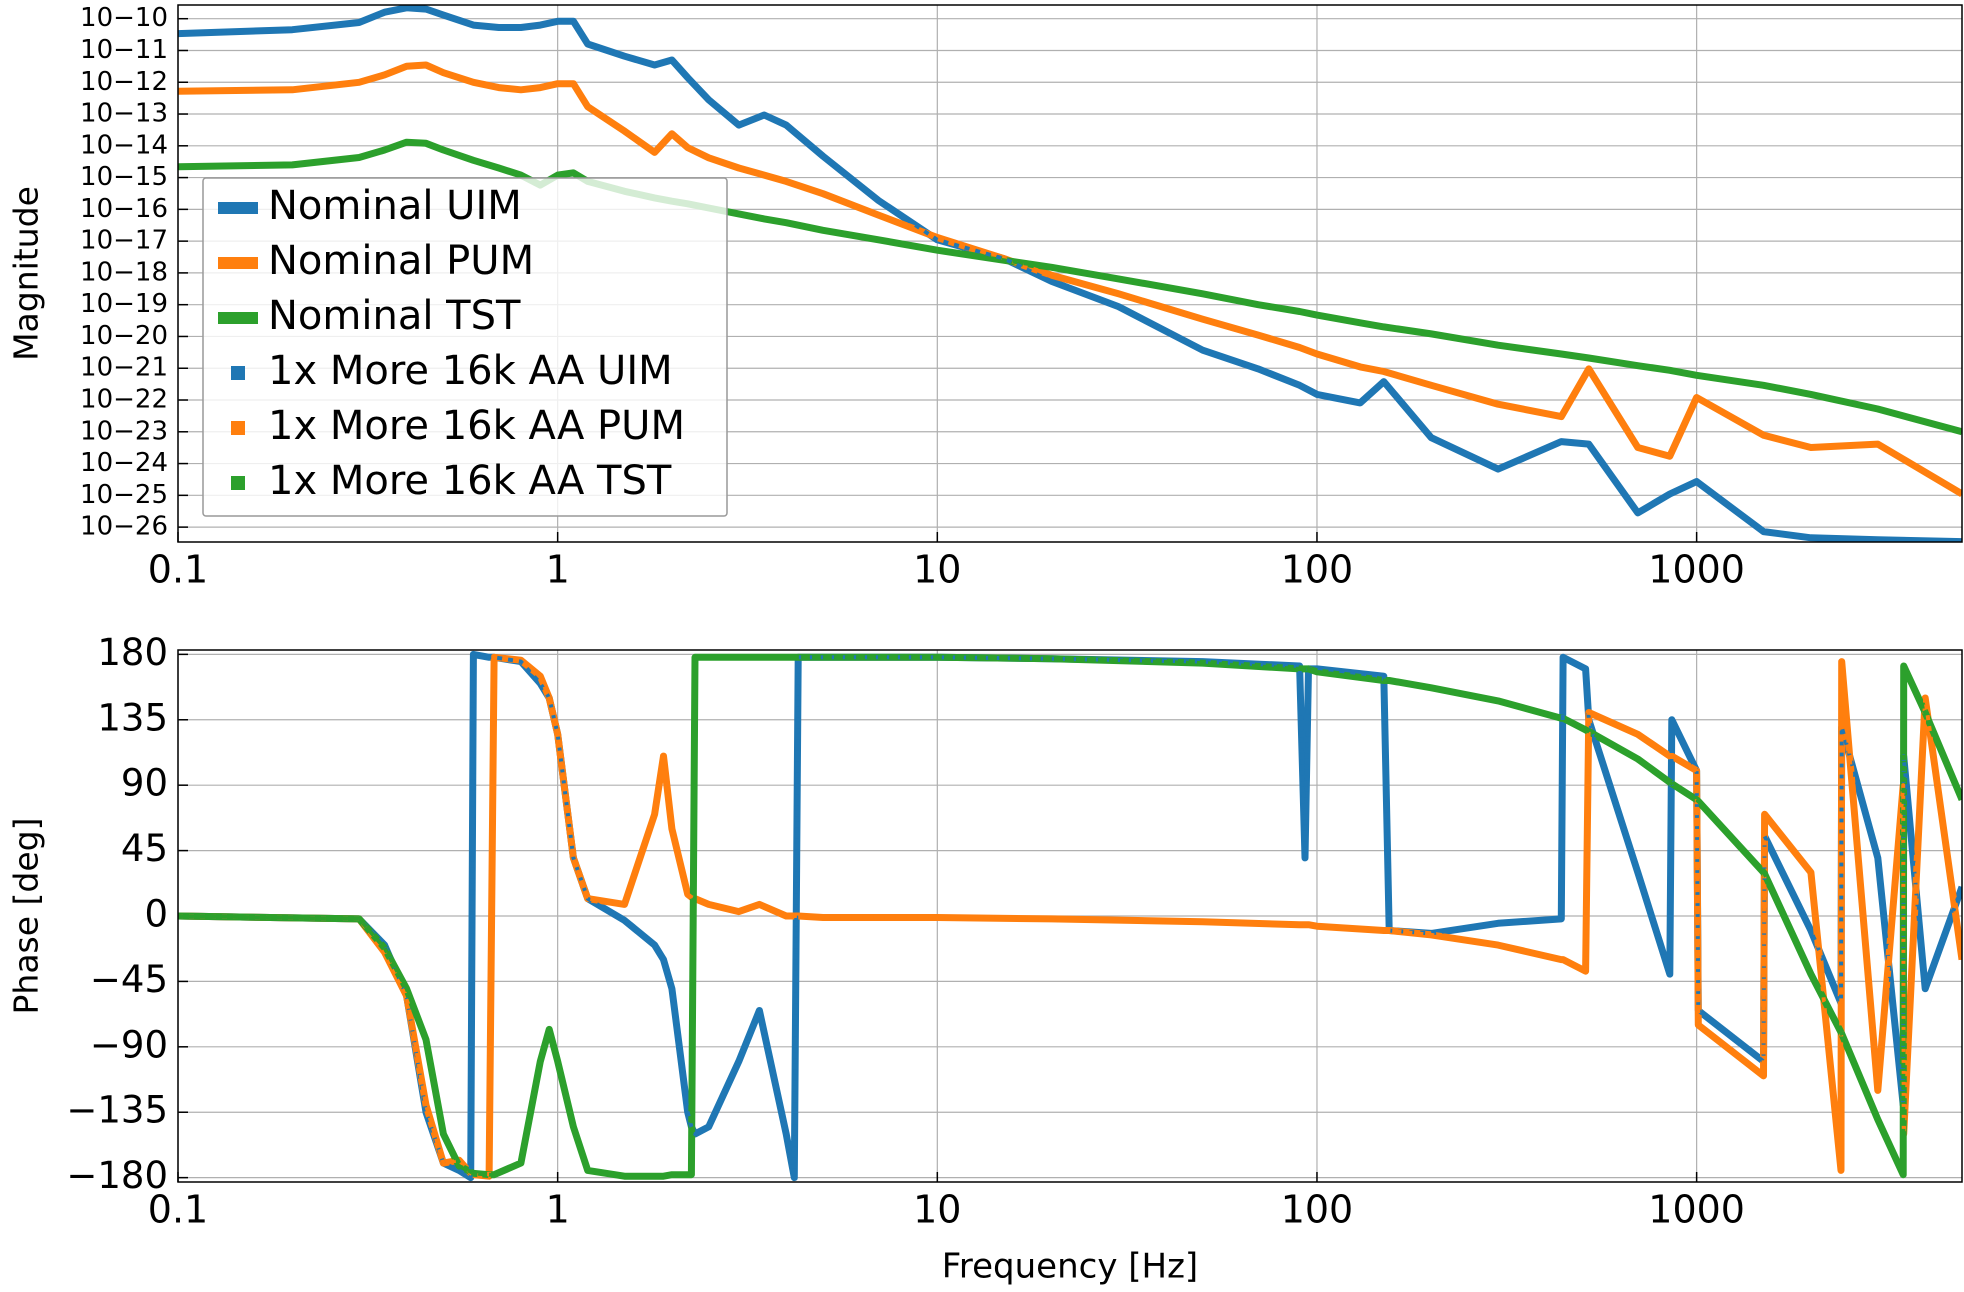 The height and width of the screenshot is (1292, 1964). What do you see at coordinates (1070, 1267) in the screenshot?
I see `x-axis-label: Frequency [Hz]` at bounding box center [1070, 1267].